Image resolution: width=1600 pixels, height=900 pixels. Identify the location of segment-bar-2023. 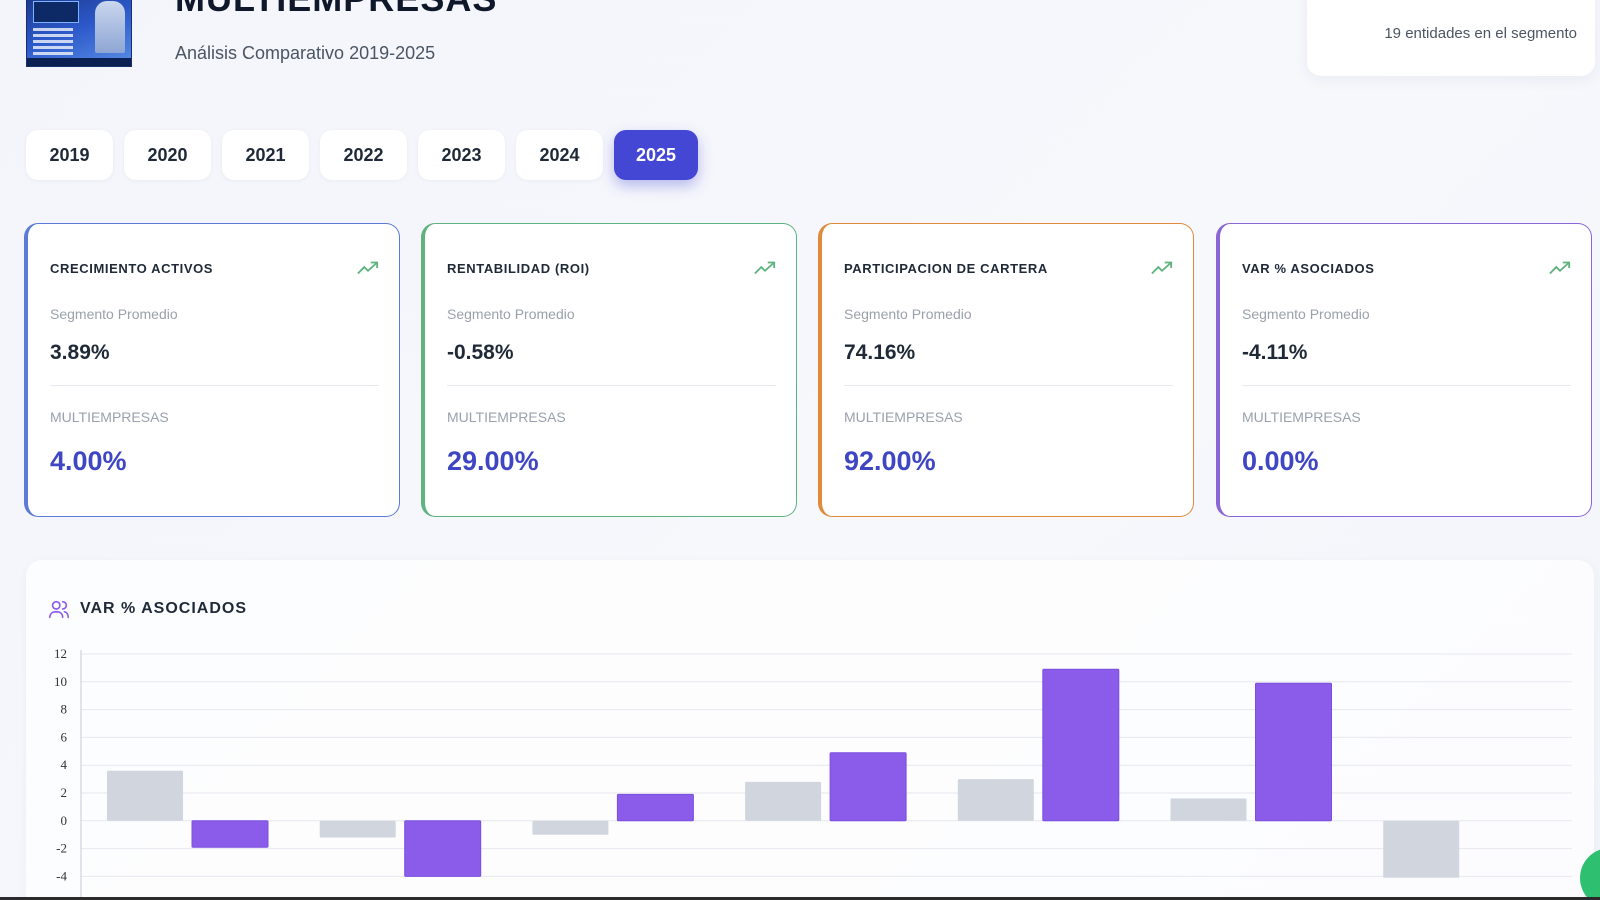
(995, 800).